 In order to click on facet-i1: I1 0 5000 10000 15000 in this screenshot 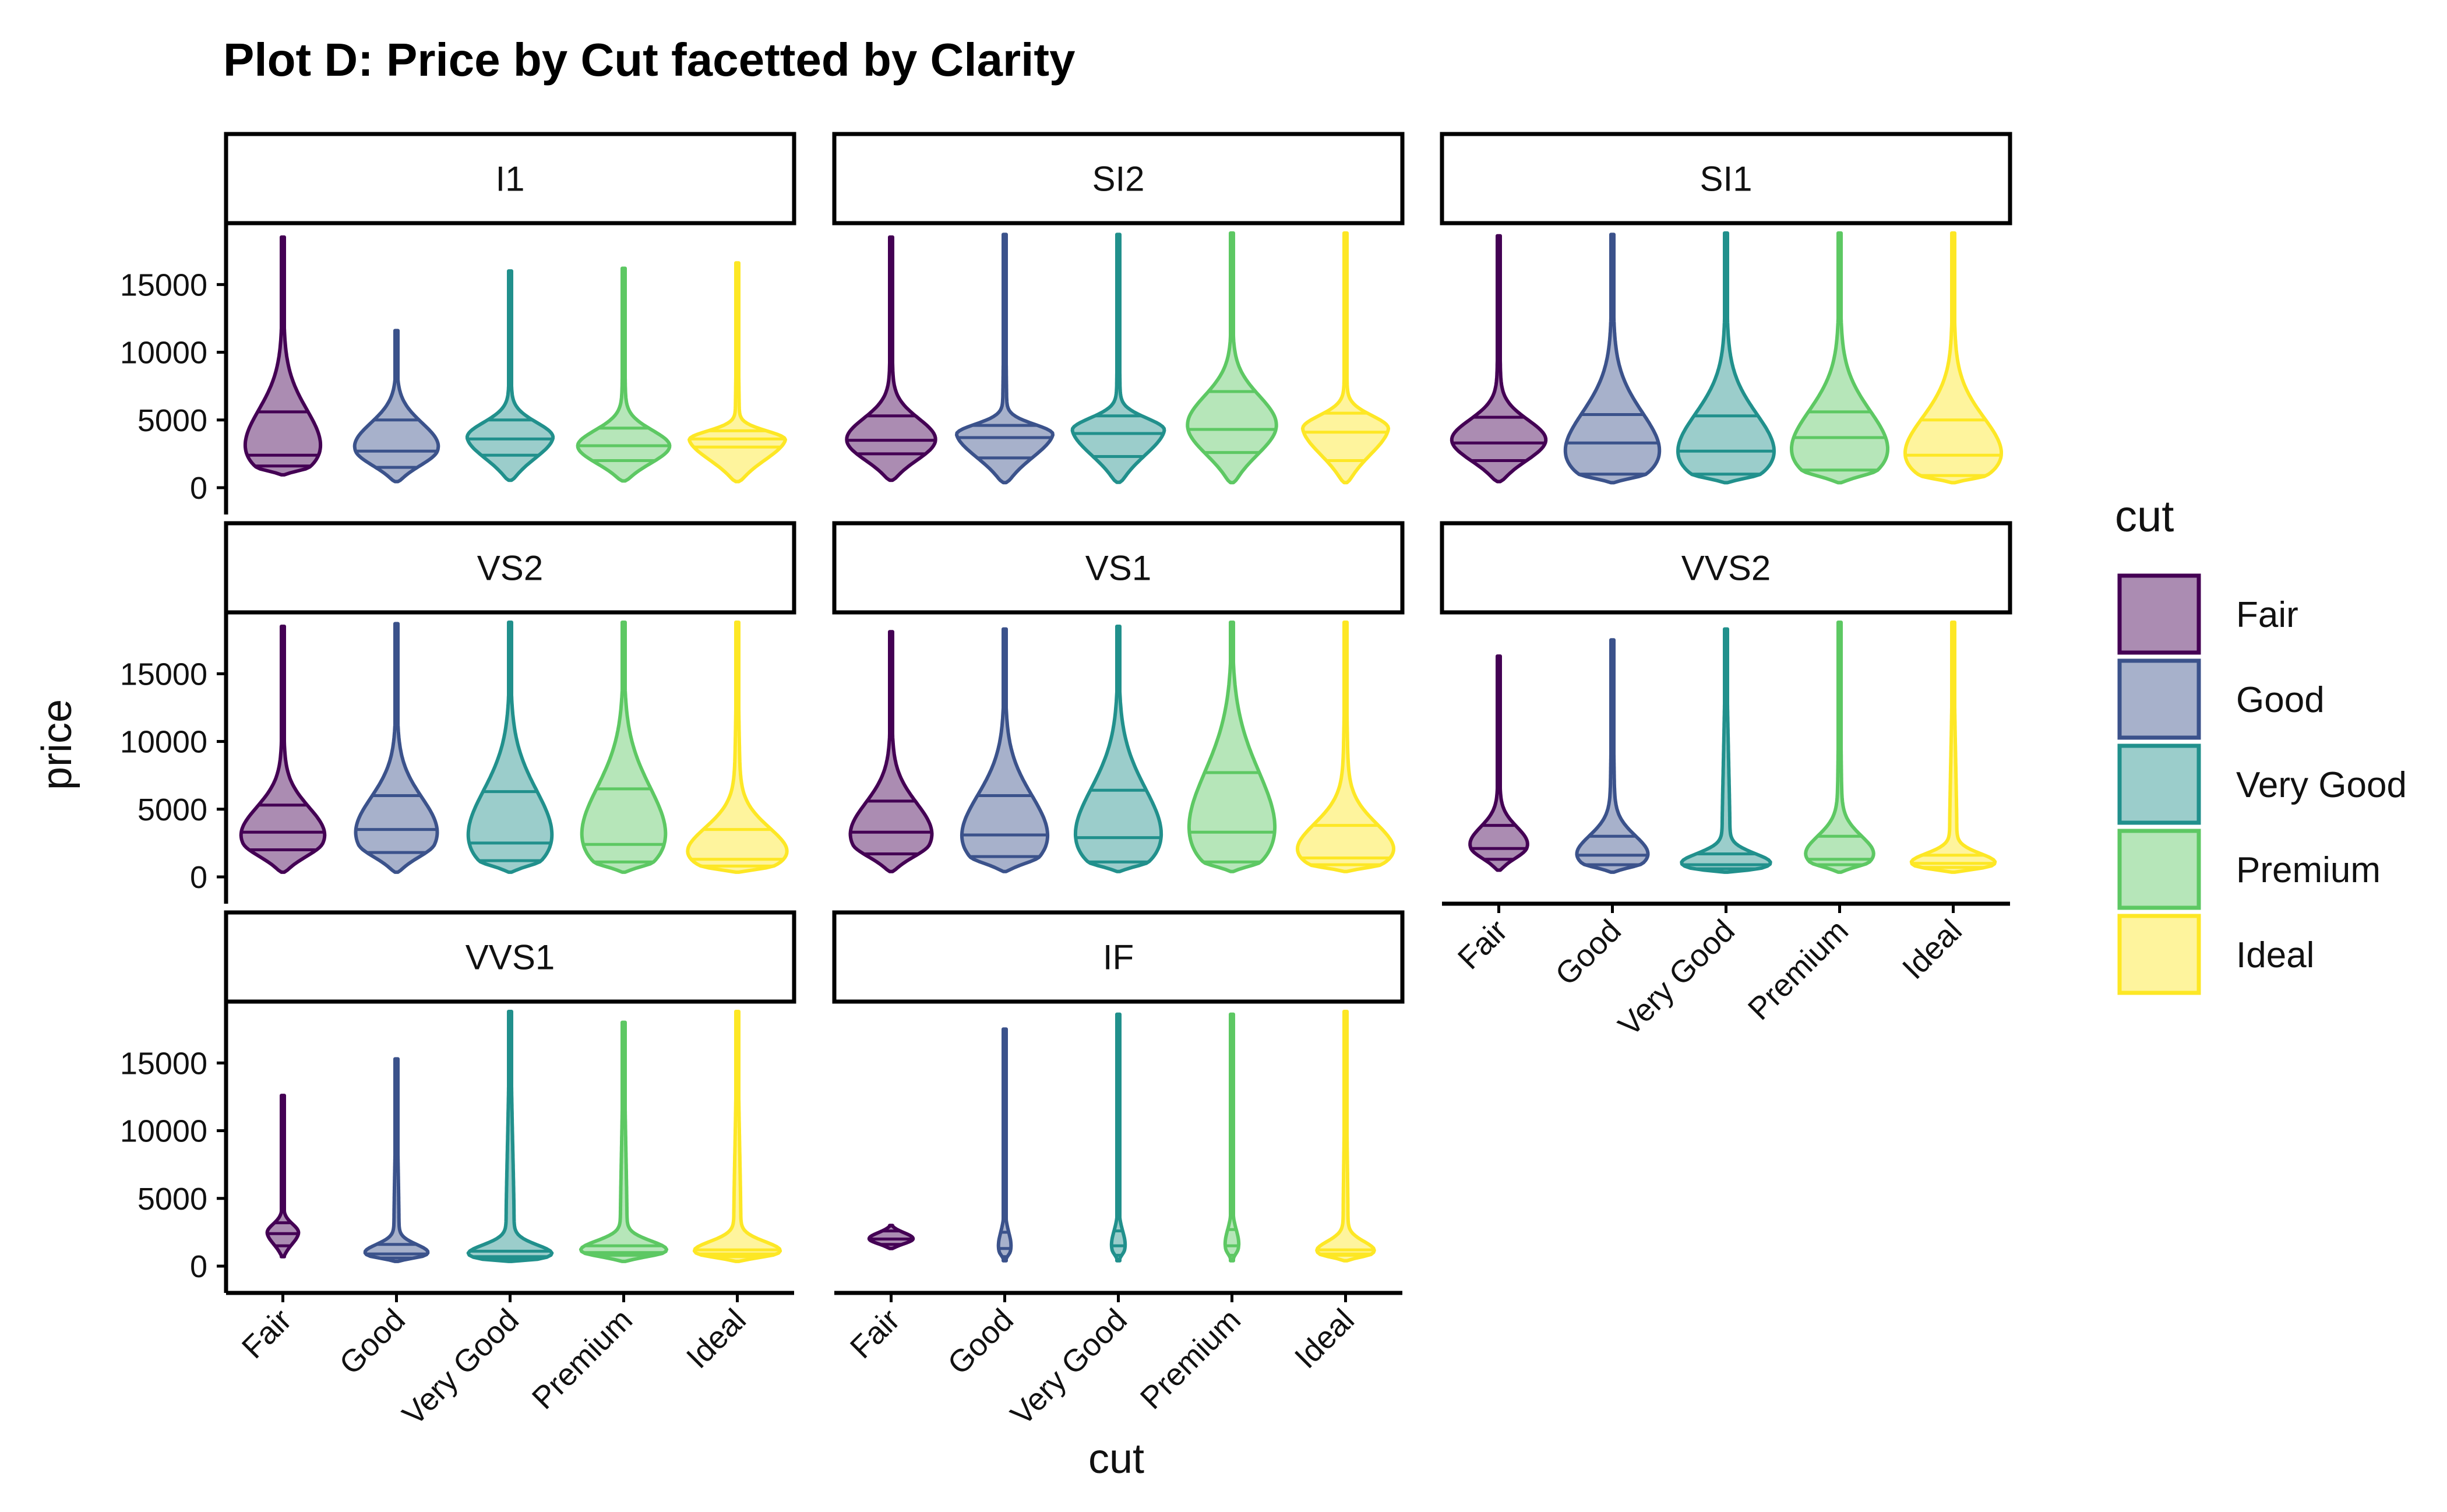, I will do `click(458, 323)`.